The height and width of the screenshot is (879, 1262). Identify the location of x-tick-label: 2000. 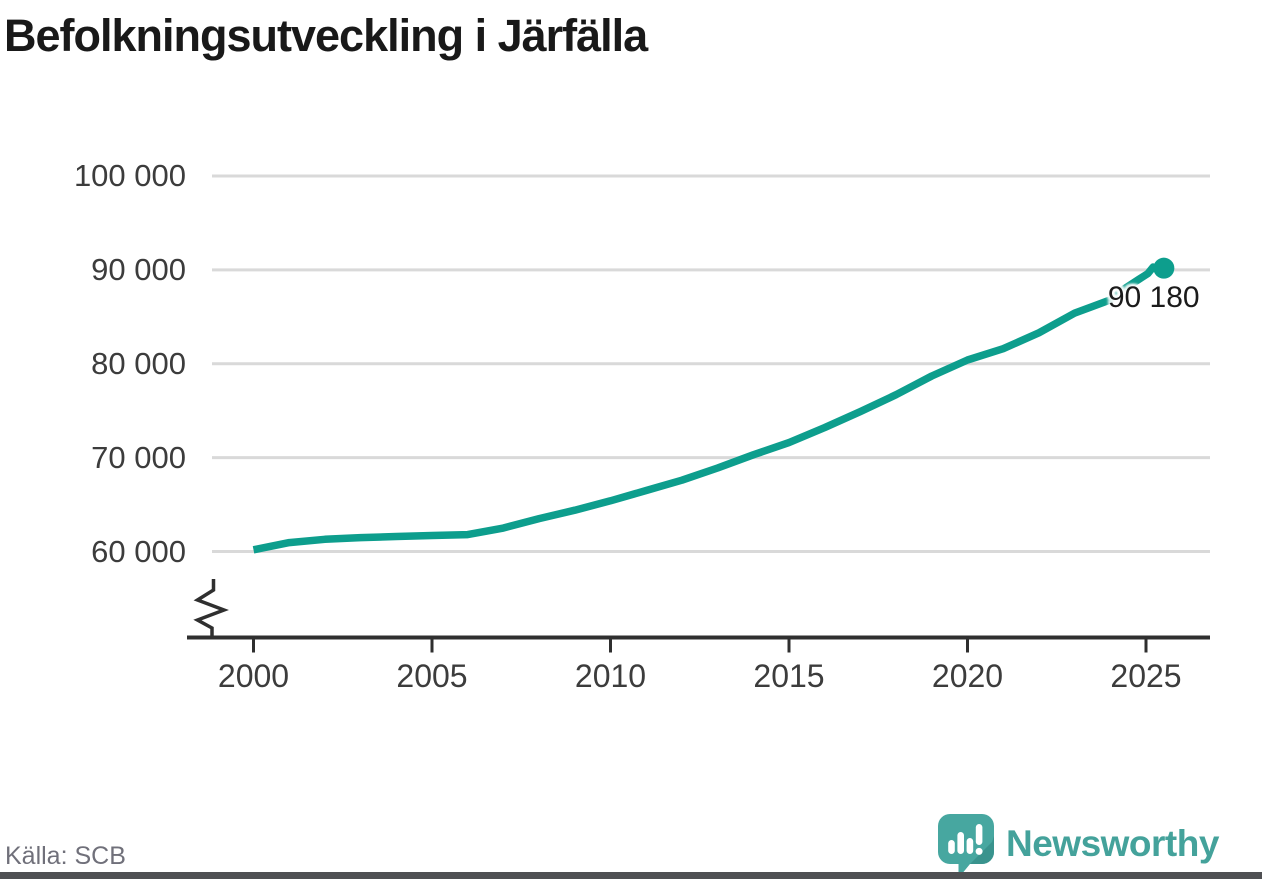
(253, 675).